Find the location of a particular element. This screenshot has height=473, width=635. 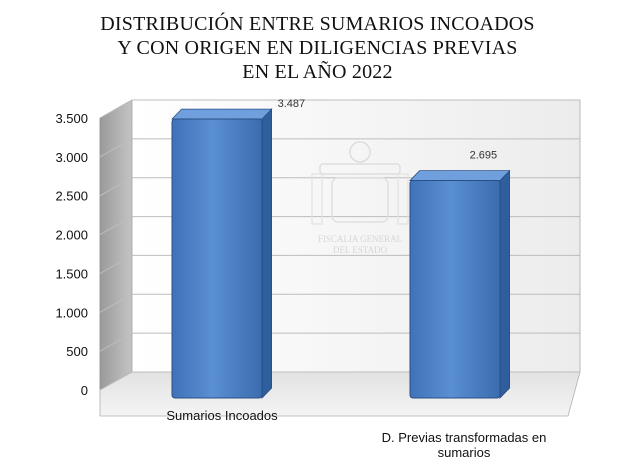

y-tick-label: 0 is located at coordinates (84, 390).